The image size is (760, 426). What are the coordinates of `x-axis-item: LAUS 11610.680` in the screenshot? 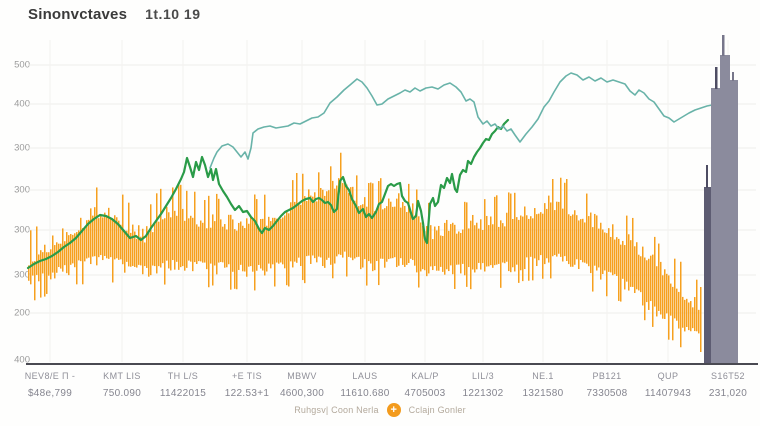 It's located at (364, 385).